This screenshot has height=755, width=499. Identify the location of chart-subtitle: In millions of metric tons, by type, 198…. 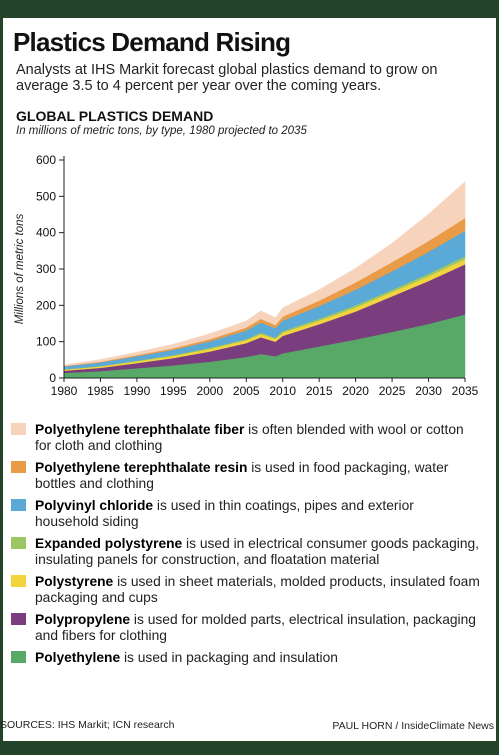
(161, 131).